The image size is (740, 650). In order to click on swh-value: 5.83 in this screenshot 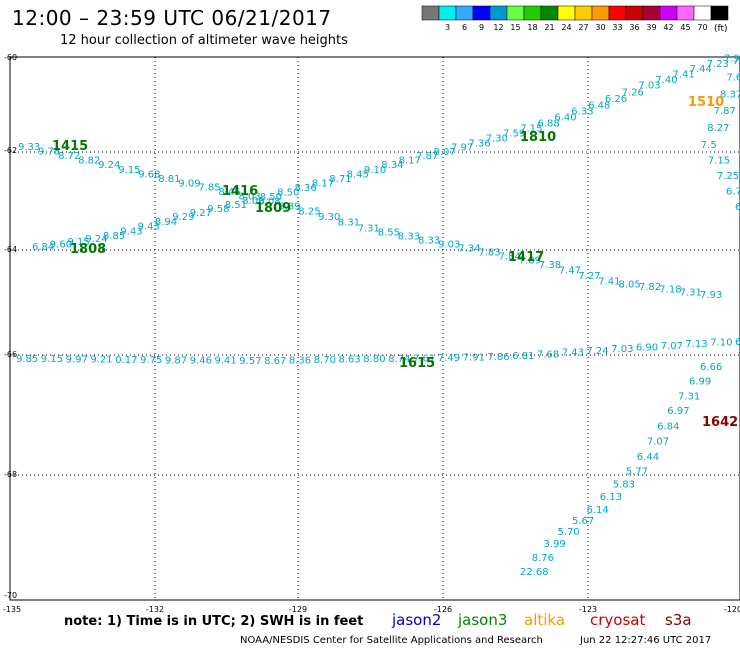, I will do `click(624, 484)`.